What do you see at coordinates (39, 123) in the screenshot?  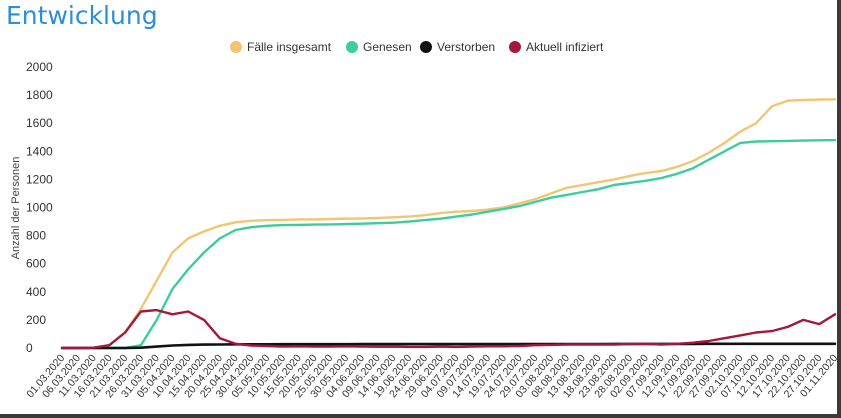 I see `y-tick-label: 1600` at bounding box center [39, 123].